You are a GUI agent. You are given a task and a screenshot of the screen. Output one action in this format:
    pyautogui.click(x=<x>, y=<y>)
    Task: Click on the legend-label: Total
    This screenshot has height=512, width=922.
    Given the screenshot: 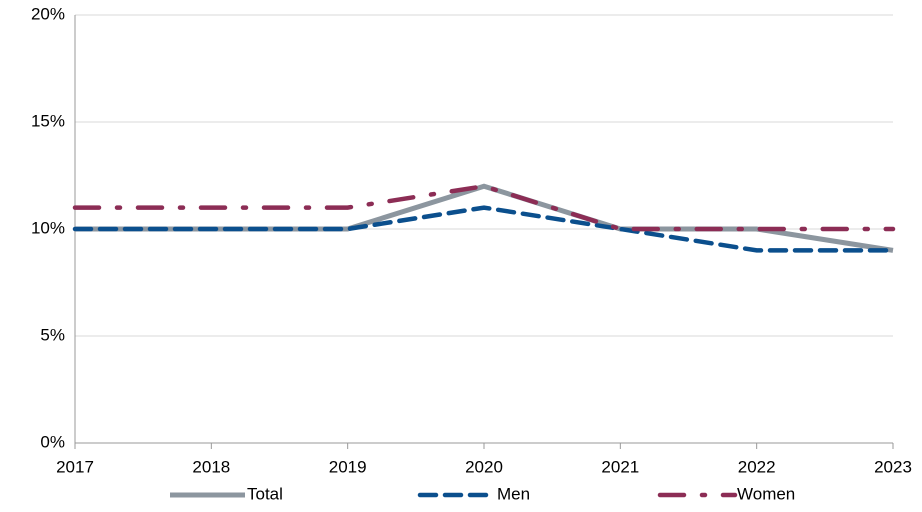 What is the action you would take?
    pyautogui.click(x=265, y=493)
    